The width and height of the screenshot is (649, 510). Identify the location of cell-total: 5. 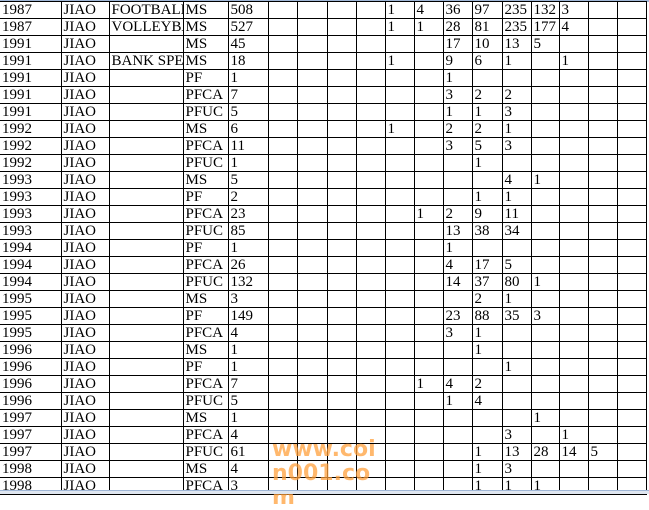
(248, 112).